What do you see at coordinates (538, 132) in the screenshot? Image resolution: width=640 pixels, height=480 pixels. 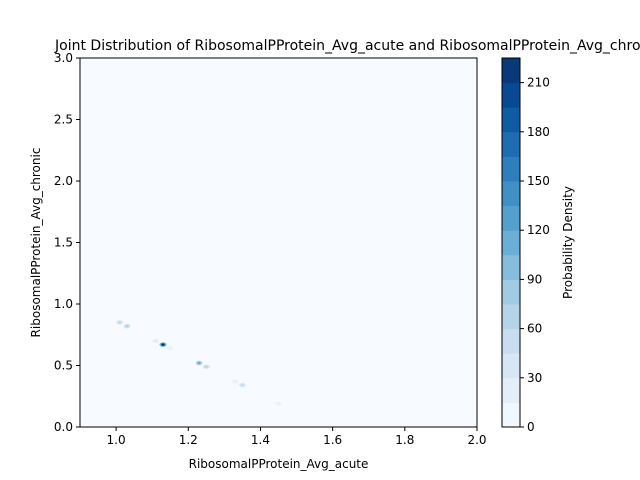 I see `colorbar-tick-label: 180` at bounding box center [538, 132].